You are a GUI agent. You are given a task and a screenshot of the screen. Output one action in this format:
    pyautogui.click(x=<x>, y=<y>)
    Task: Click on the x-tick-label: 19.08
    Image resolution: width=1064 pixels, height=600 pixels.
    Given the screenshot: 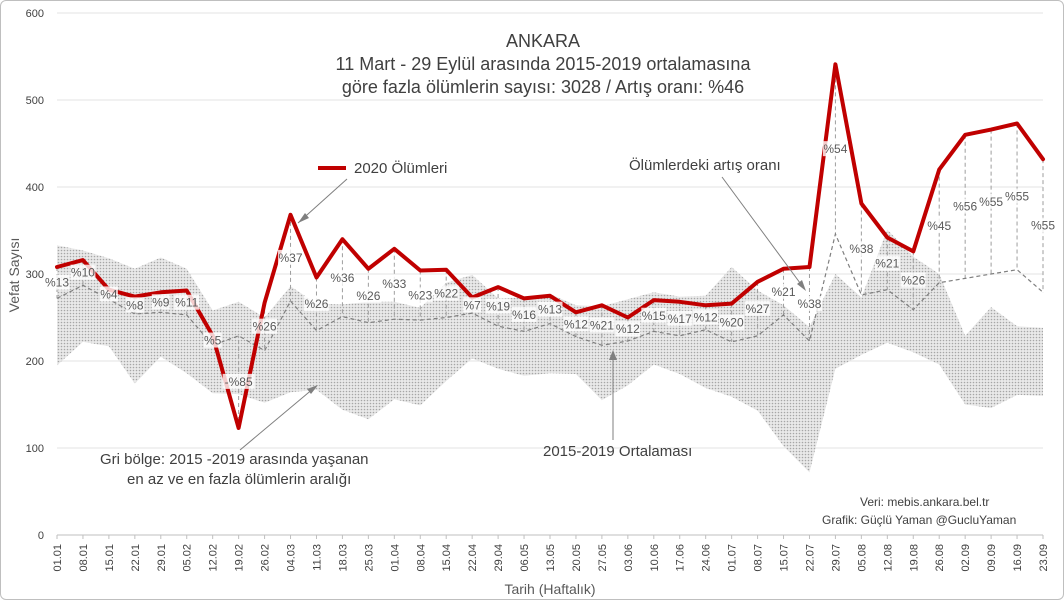 What is the action you would take?
    pyautogui.click(x=914, y=558)
    